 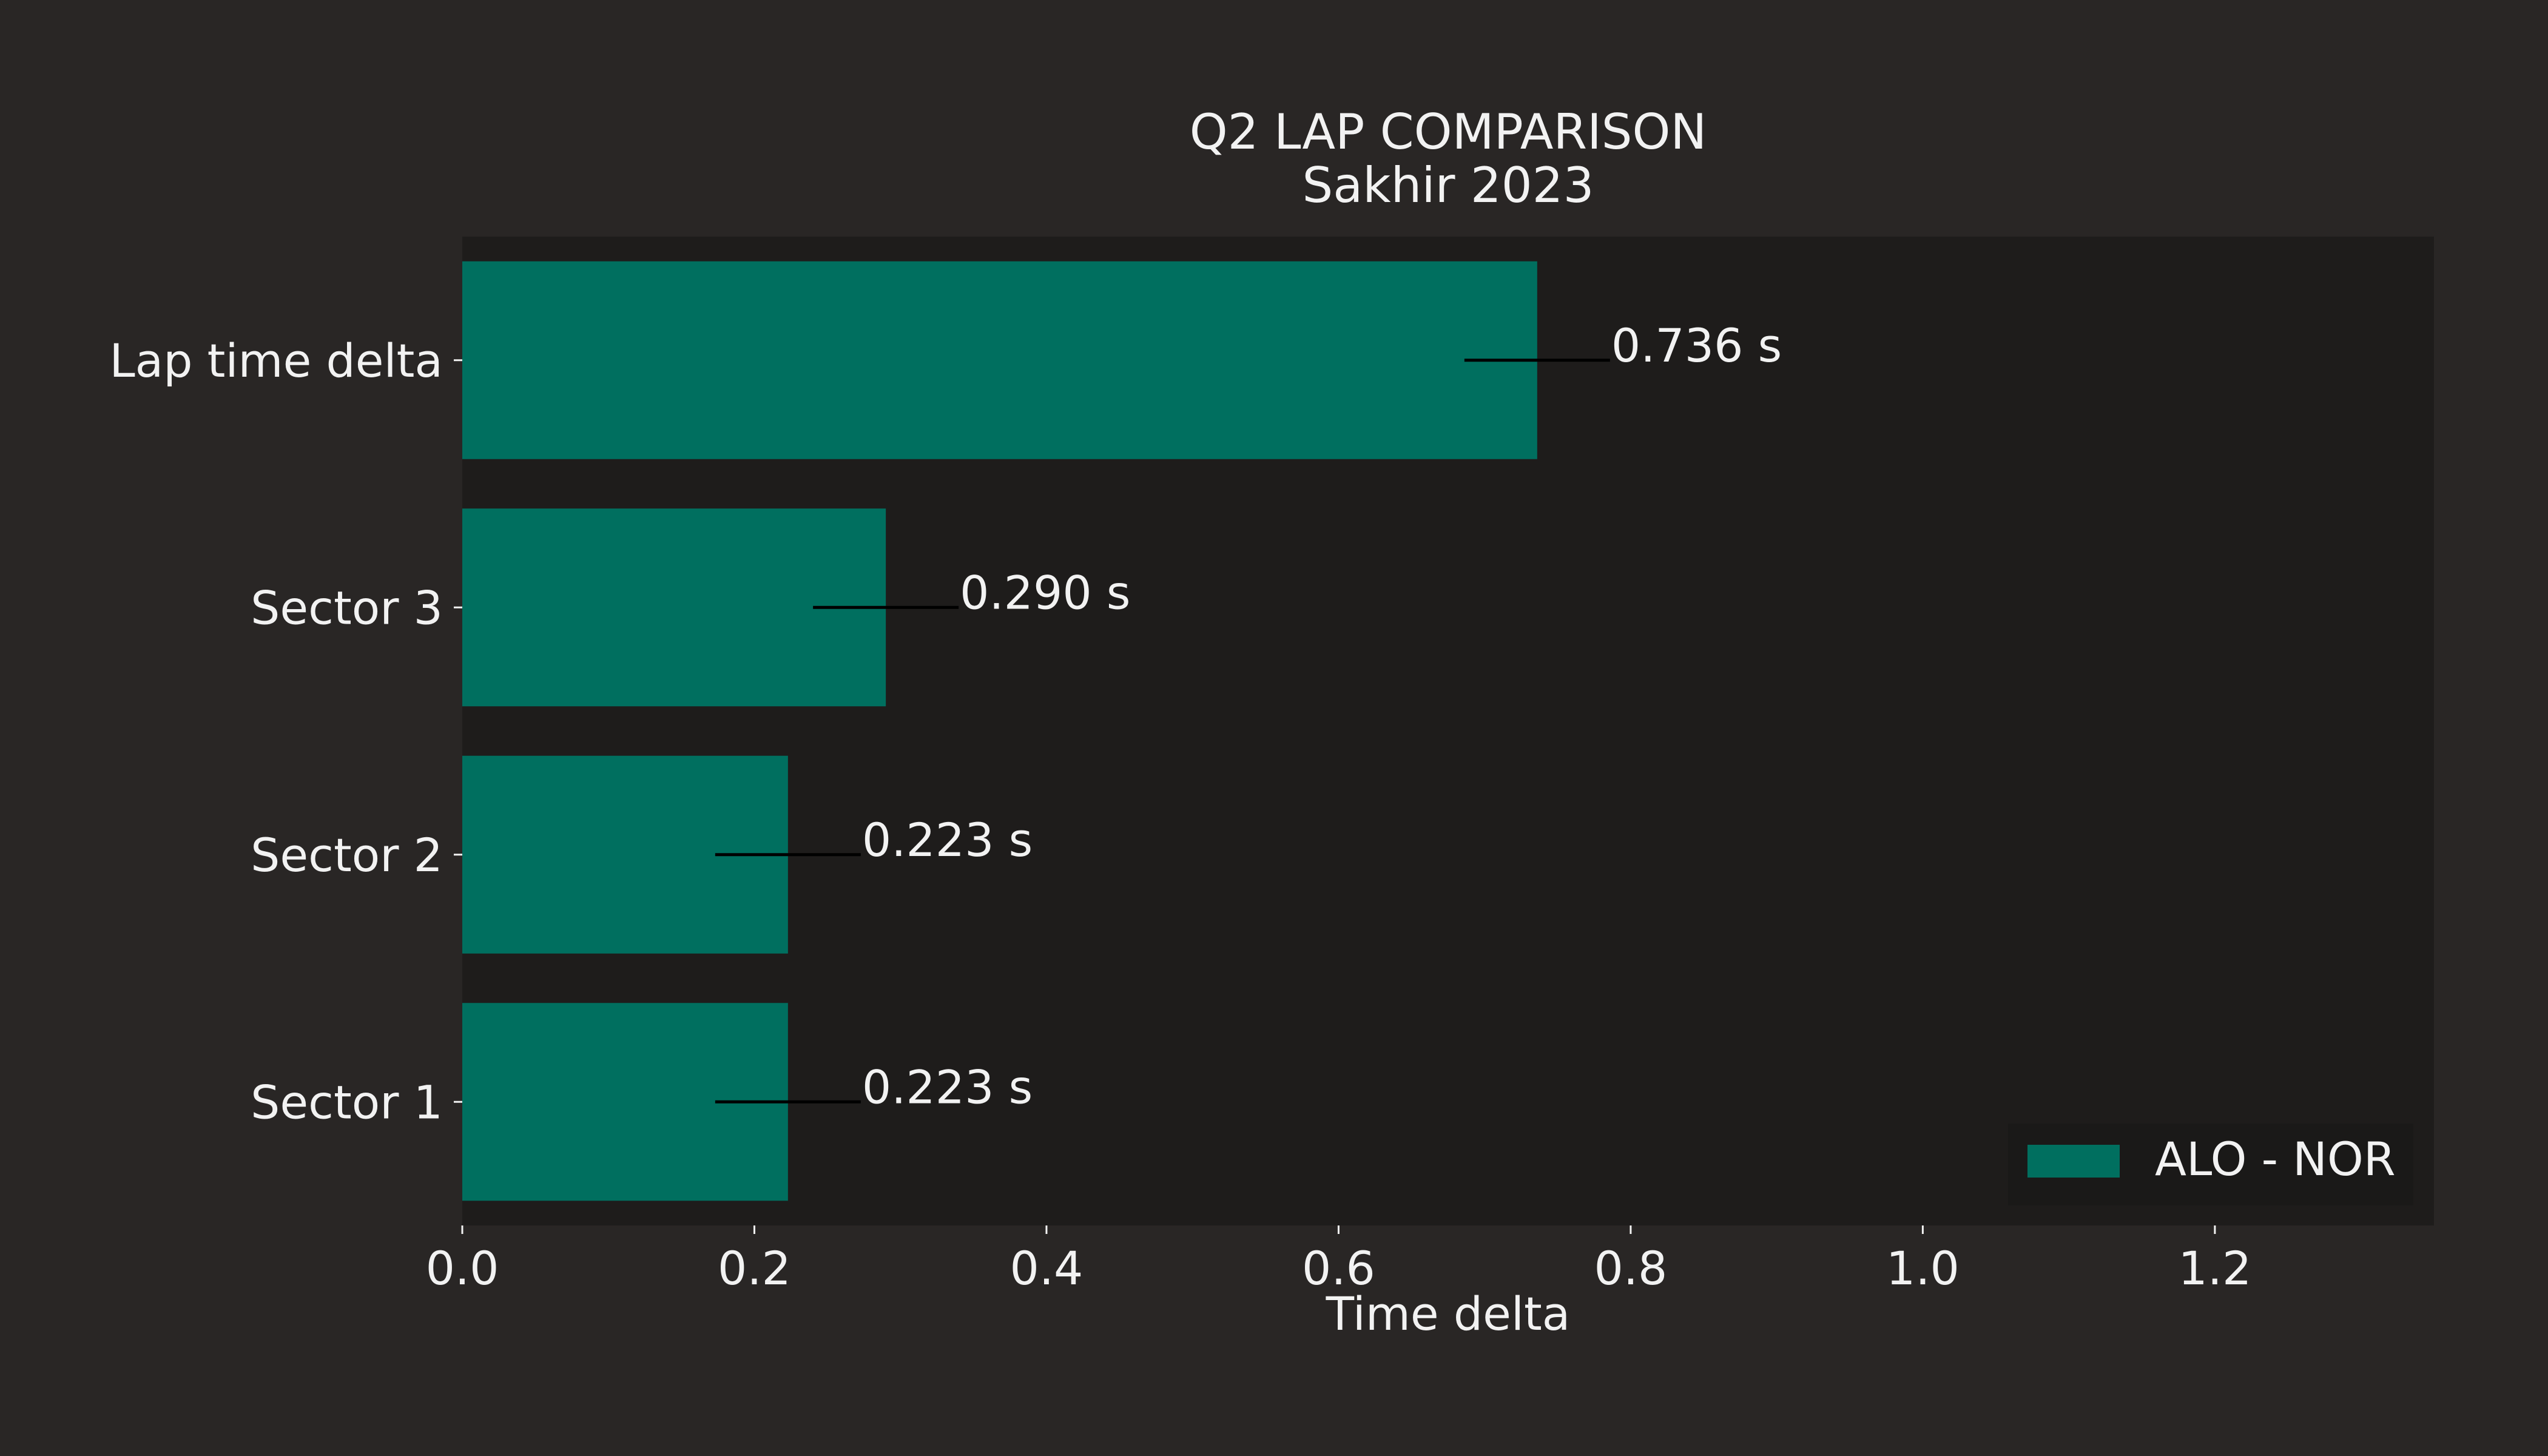 I want to click on chart-title: Q2 LAP COMPARISON, so click(x=1448, y=132).